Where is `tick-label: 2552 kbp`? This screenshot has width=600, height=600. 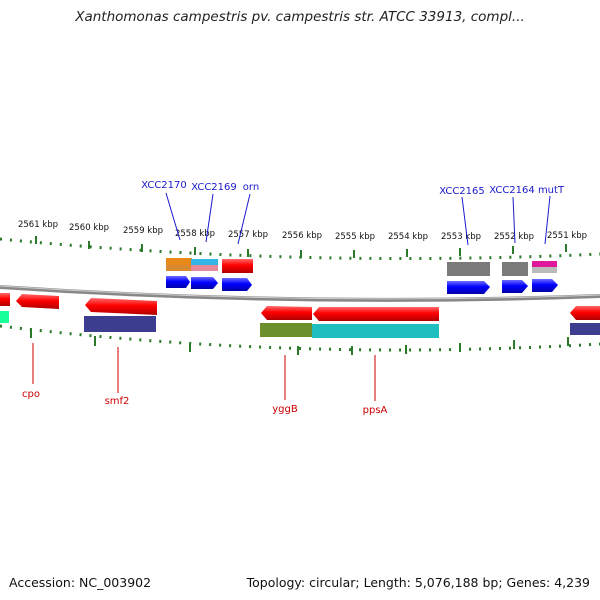
tick-label: 2552 kbp is located at coordinates (514, 237).